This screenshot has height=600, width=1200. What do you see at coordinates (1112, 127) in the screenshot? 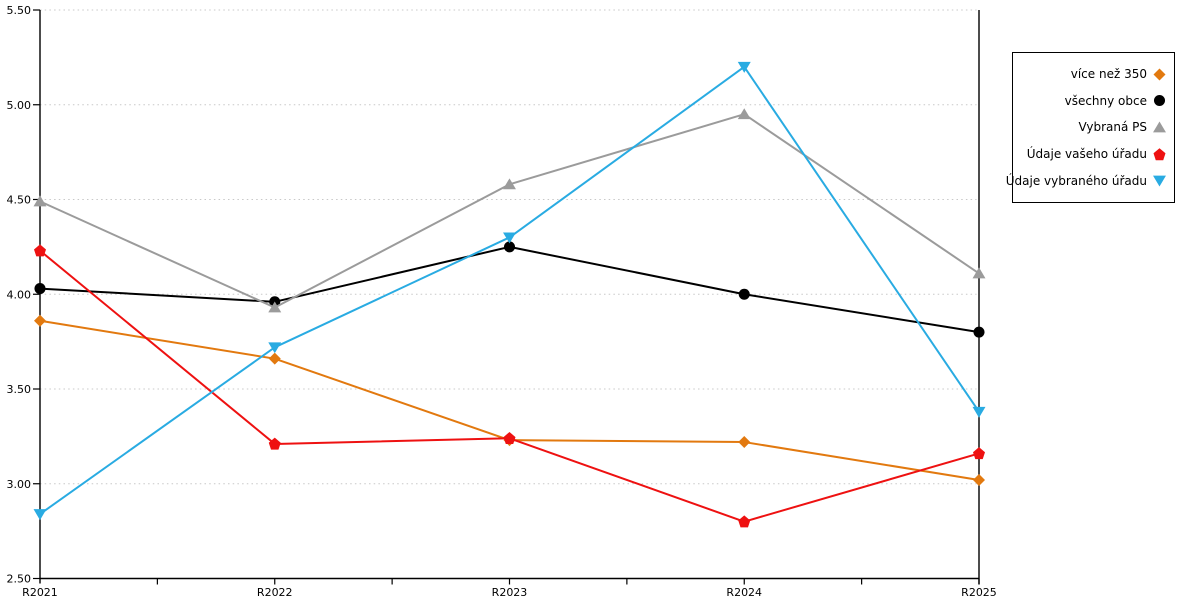
I see `legend-label: Vybraná PS` at bounding box center [1112, 127].